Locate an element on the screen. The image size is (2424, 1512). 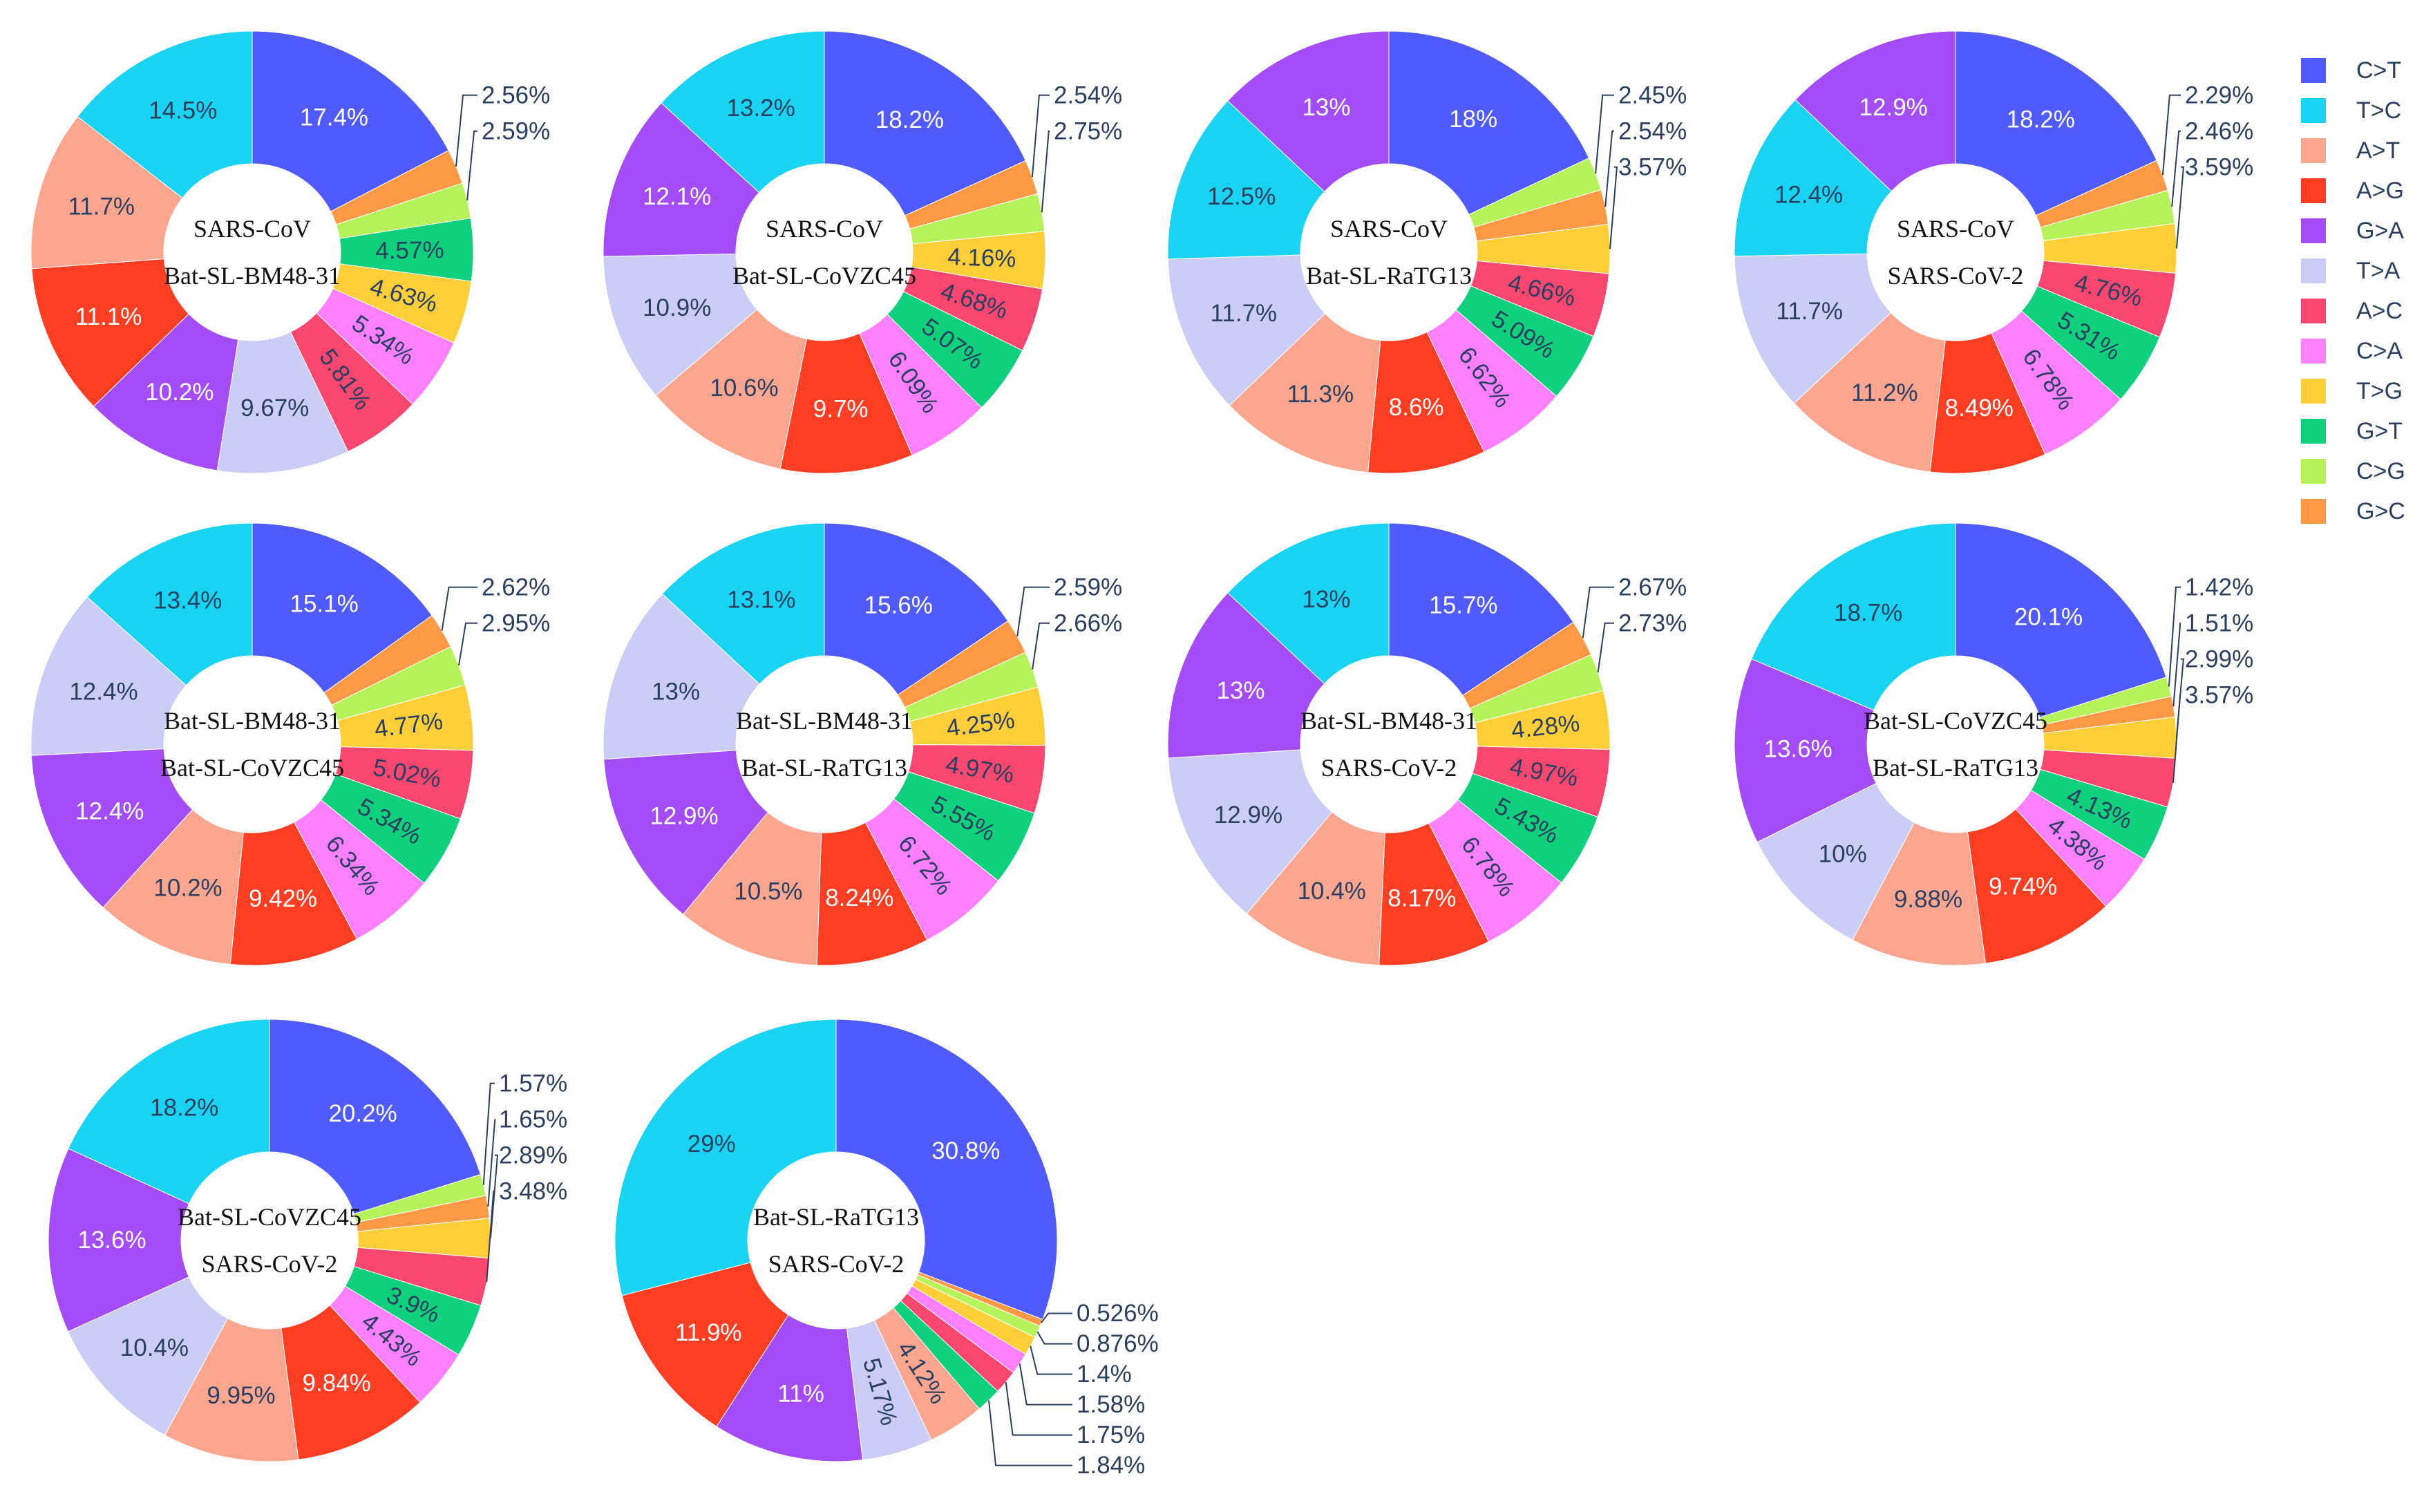
slice-label: 13.6% is located at coordinates (112, 1240).